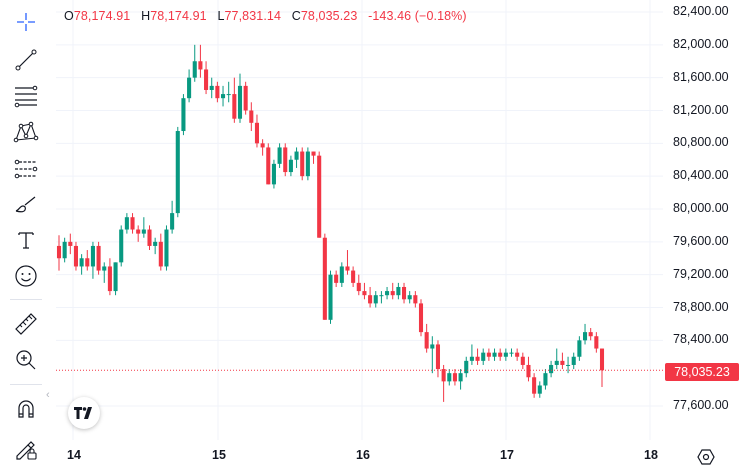 This screenshot has width=745, height=471. I want to click on pattern-icon, so click(26, 132).